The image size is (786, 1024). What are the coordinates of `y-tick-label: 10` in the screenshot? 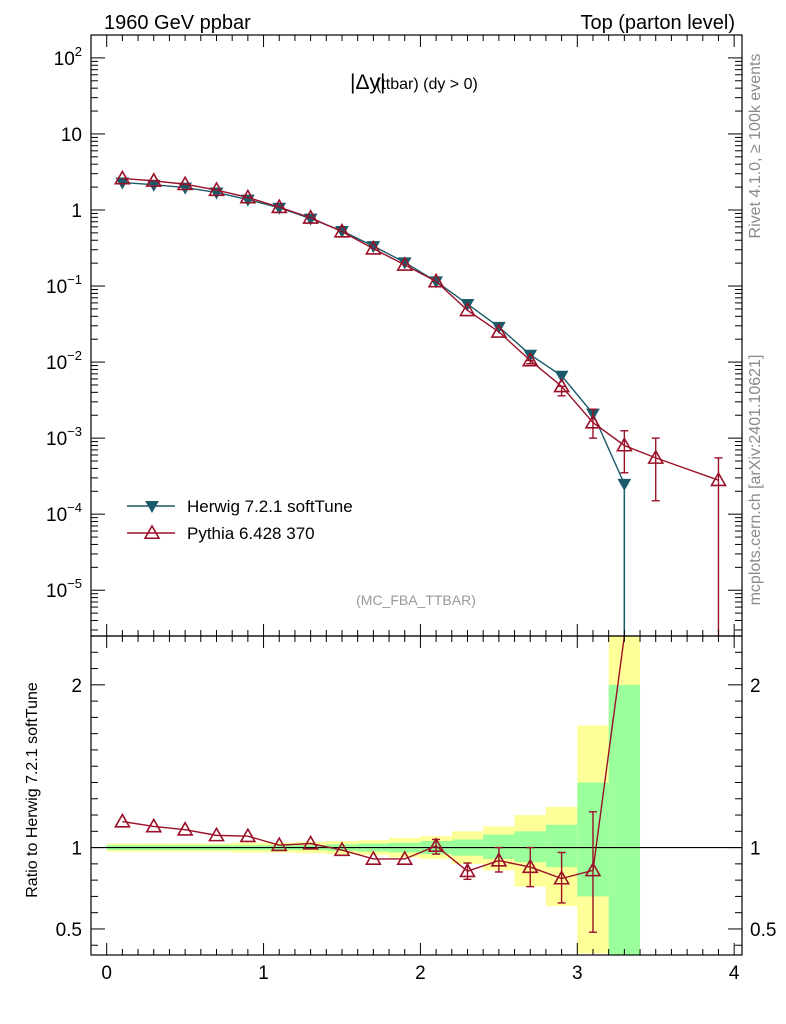 It's located at (71, 135).